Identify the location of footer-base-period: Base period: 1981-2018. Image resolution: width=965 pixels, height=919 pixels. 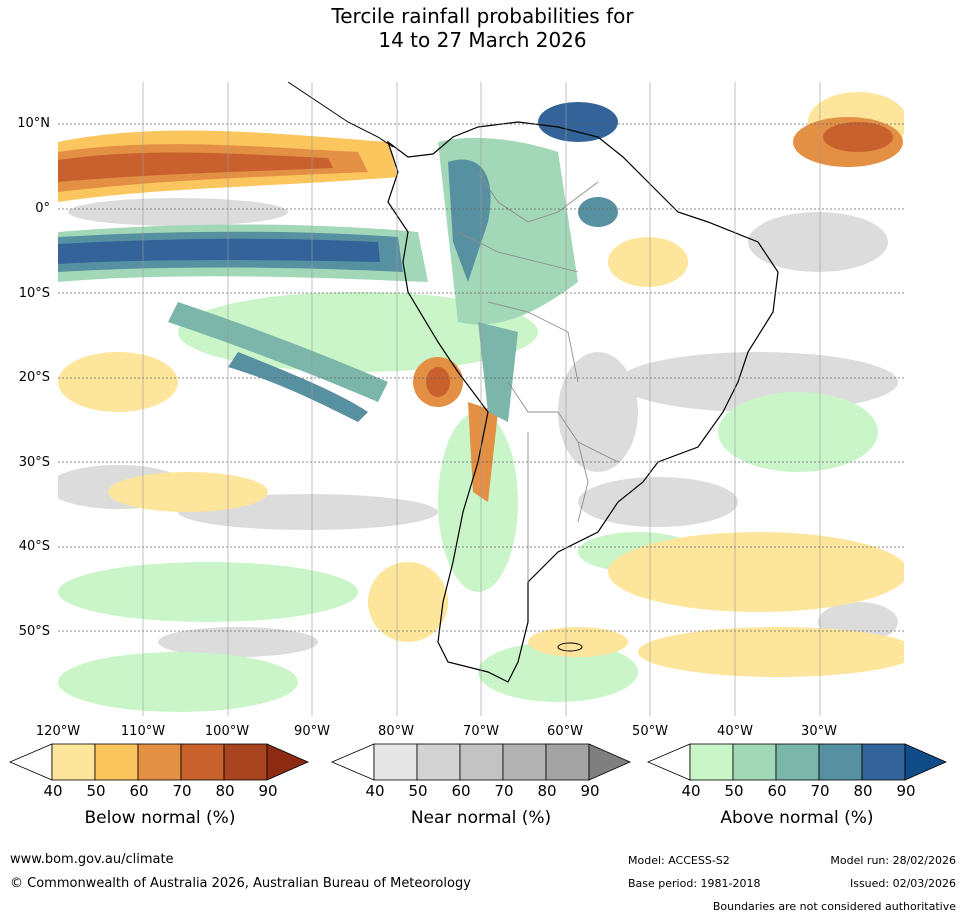
(694, 883).